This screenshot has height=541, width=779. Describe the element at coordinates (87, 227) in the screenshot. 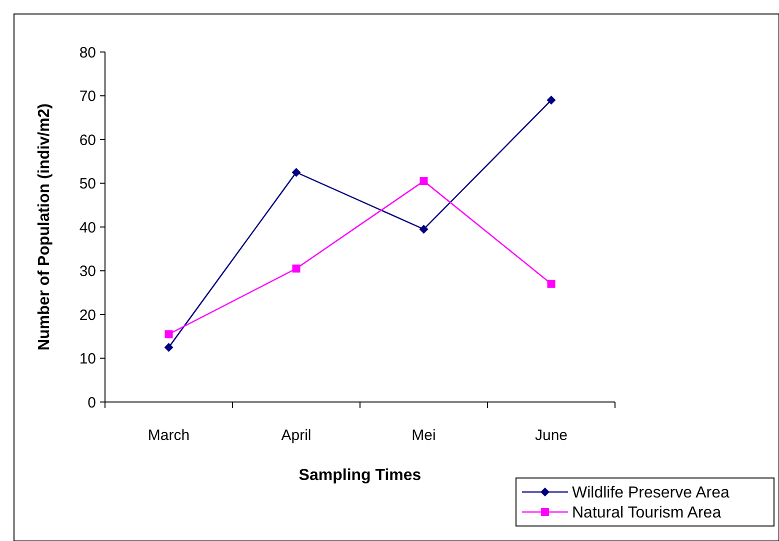

I see `y-tick-label: 40` at that location.